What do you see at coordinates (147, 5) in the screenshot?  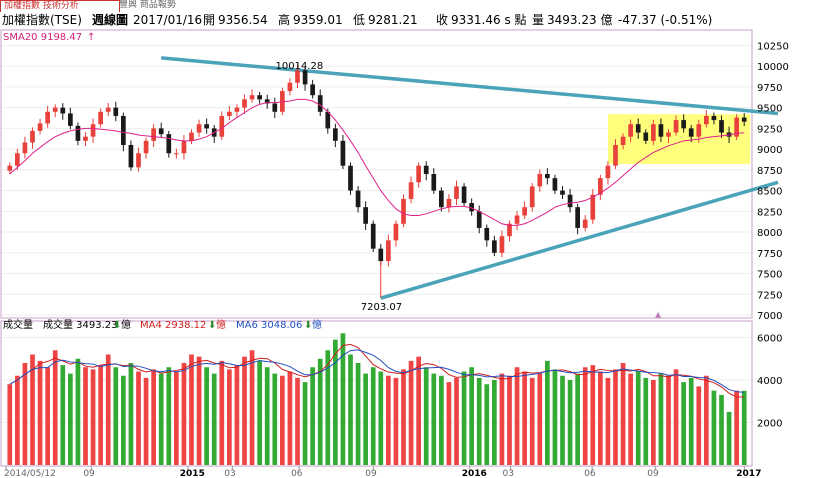 I see `tab-quotes: 豐興 商品報勢` at bounding box center [147, 5].